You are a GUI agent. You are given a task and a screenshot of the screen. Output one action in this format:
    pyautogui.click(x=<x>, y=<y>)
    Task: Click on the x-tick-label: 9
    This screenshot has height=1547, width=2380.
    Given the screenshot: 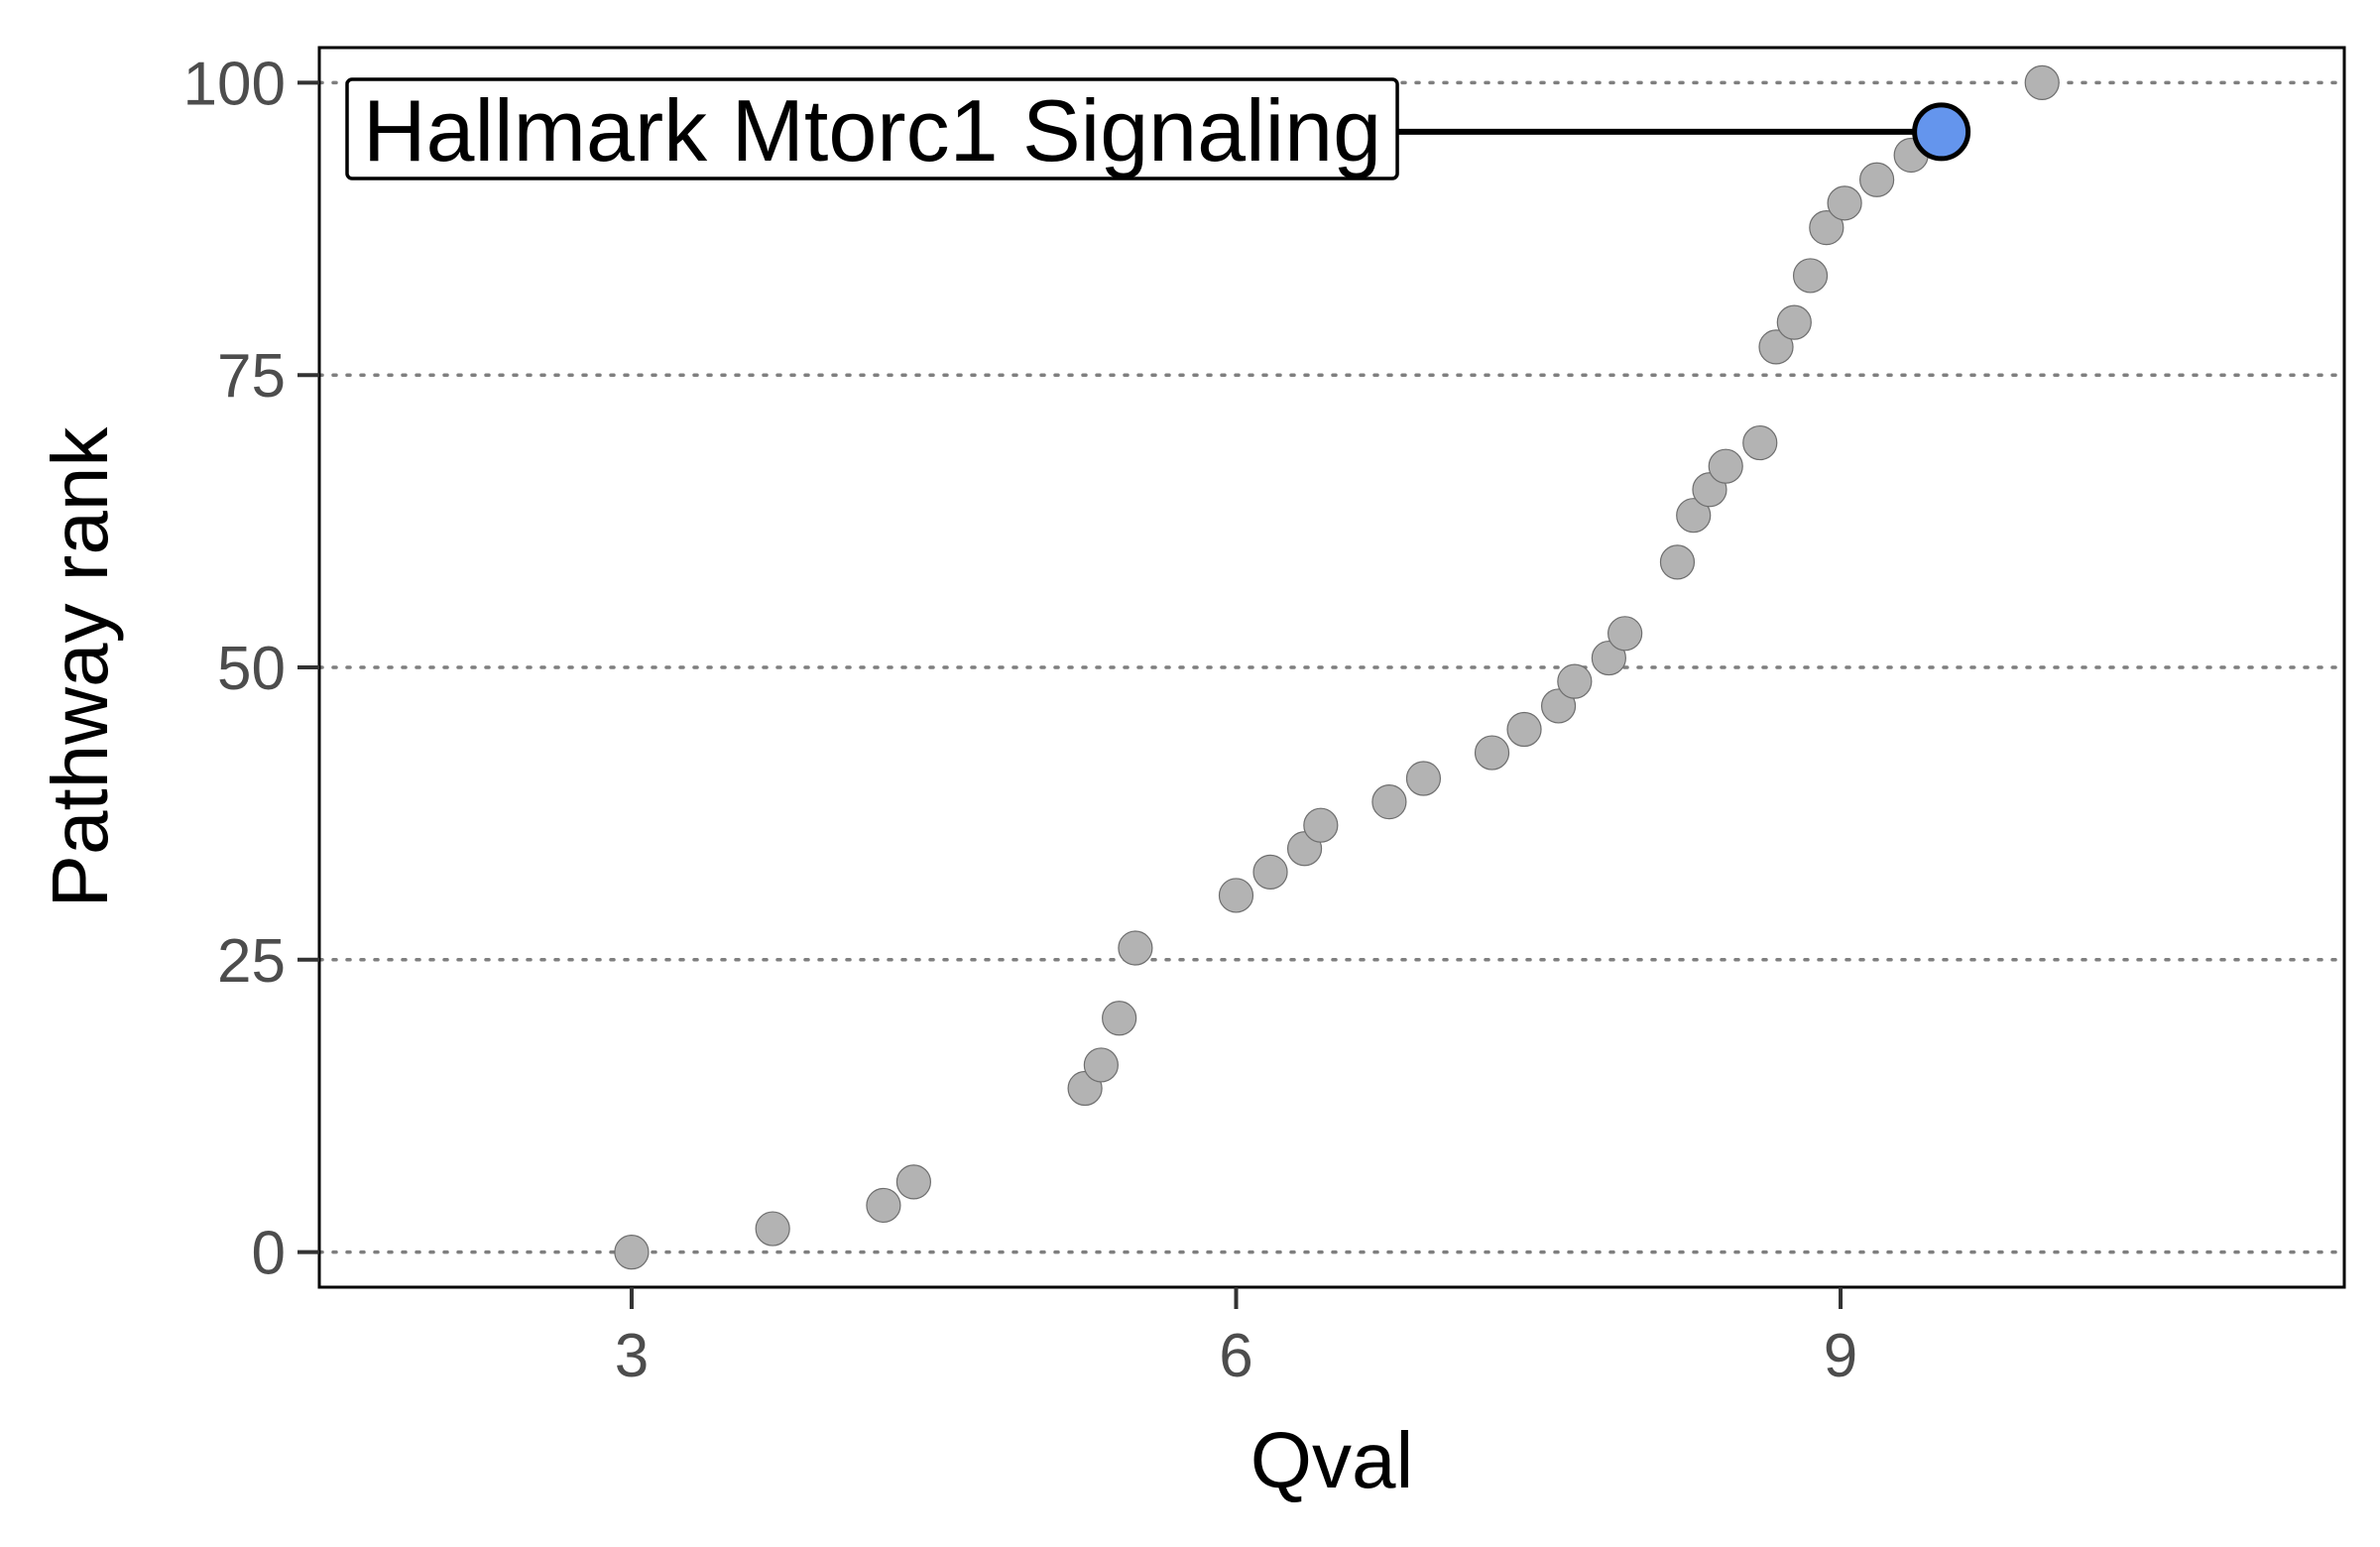 What is the action you would take?
    pyautogui.click(x=1840, y=1356)
    